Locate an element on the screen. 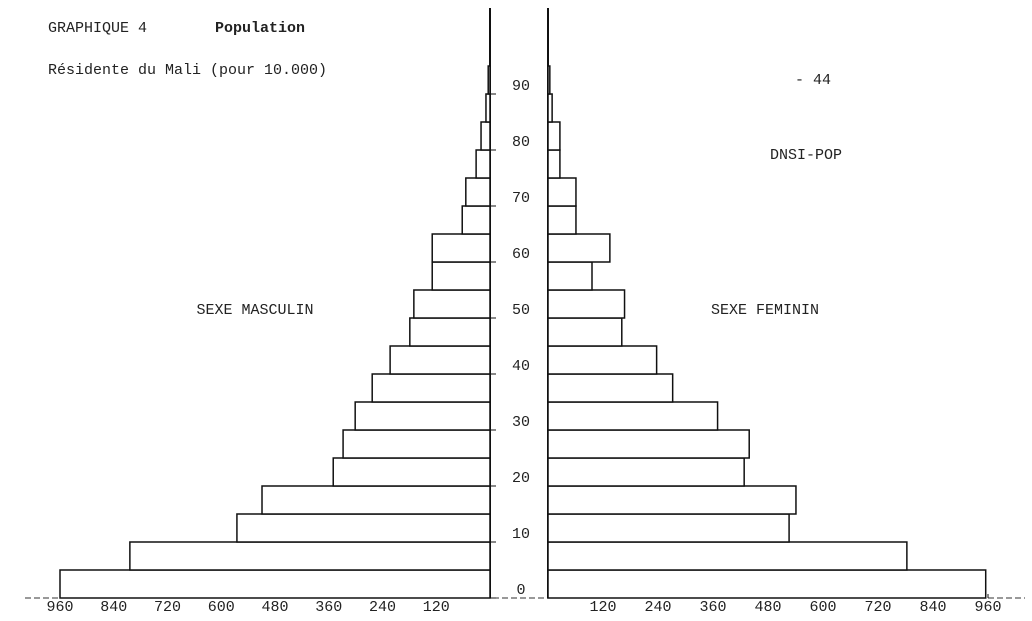  series-label: SEXE FEMININ is located at coordinates (765, 310).